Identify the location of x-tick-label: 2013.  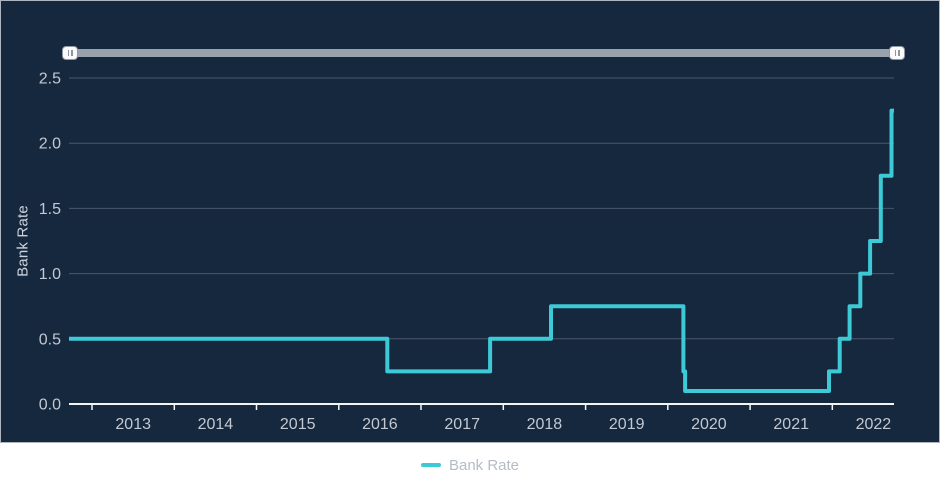
(133, 424).